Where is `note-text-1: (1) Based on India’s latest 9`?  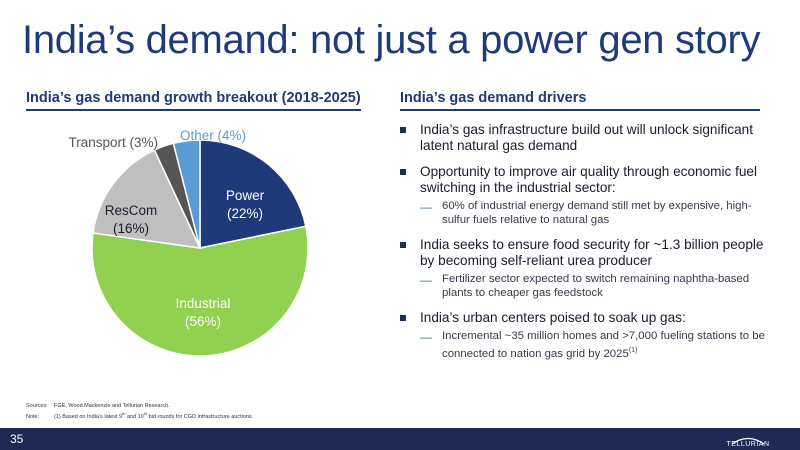
note-text-1: (1) Based on India’s latest 9 is located at coordinates (88, 416).